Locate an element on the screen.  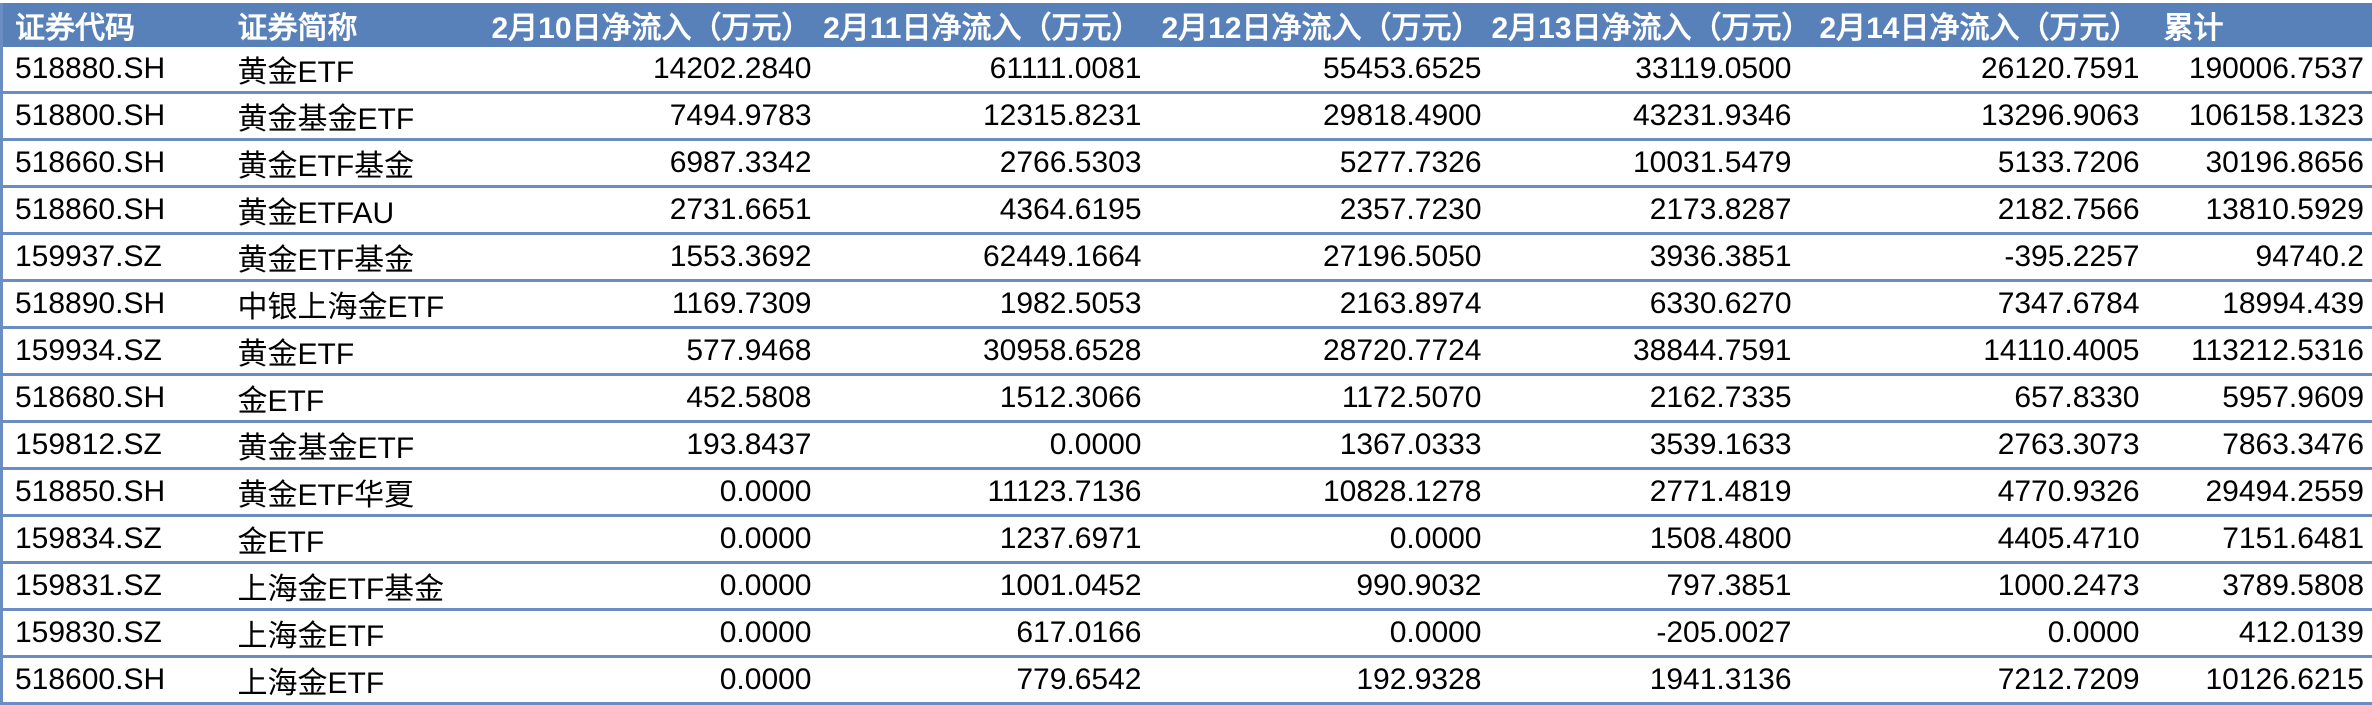
header-inflow-feb13: 2月13日净流入（万元） is located at coordinates (1647, 25).